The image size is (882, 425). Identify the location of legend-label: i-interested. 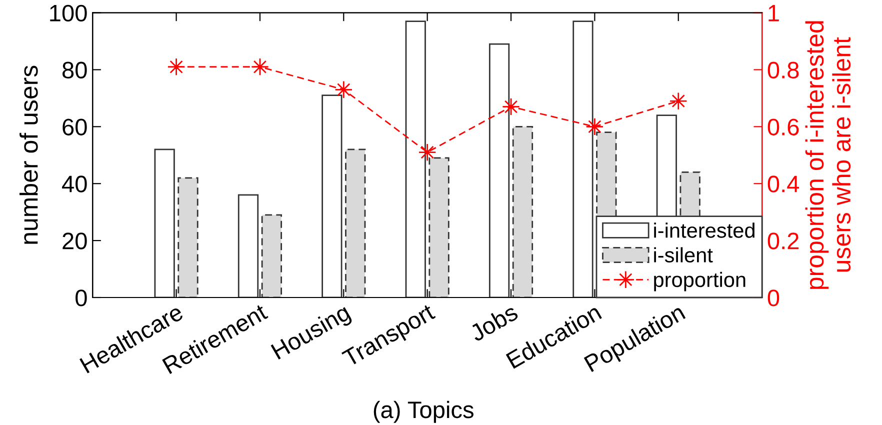
(704, 230).